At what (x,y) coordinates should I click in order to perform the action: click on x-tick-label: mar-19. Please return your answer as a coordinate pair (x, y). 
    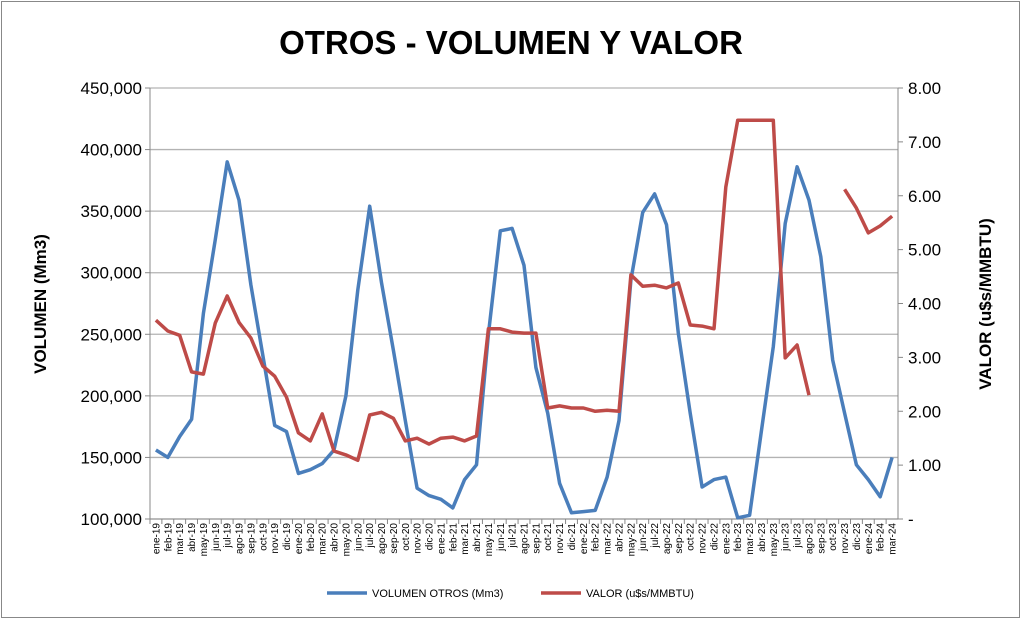
    Looking at the image, I should click on (180, 539).